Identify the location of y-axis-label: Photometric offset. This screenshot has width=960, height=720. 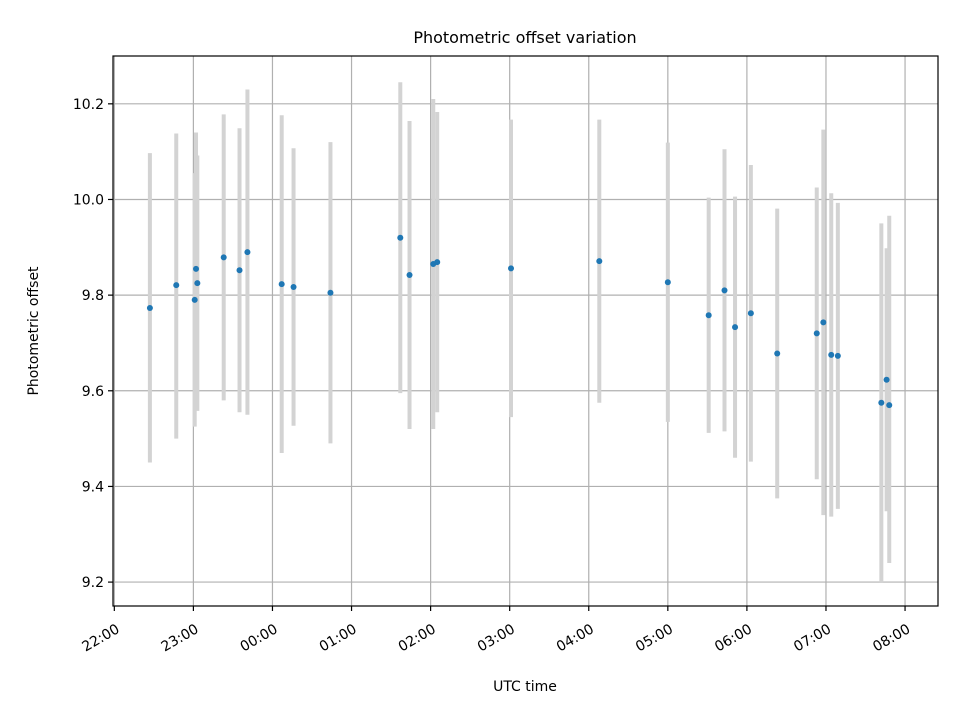
(34, 331).